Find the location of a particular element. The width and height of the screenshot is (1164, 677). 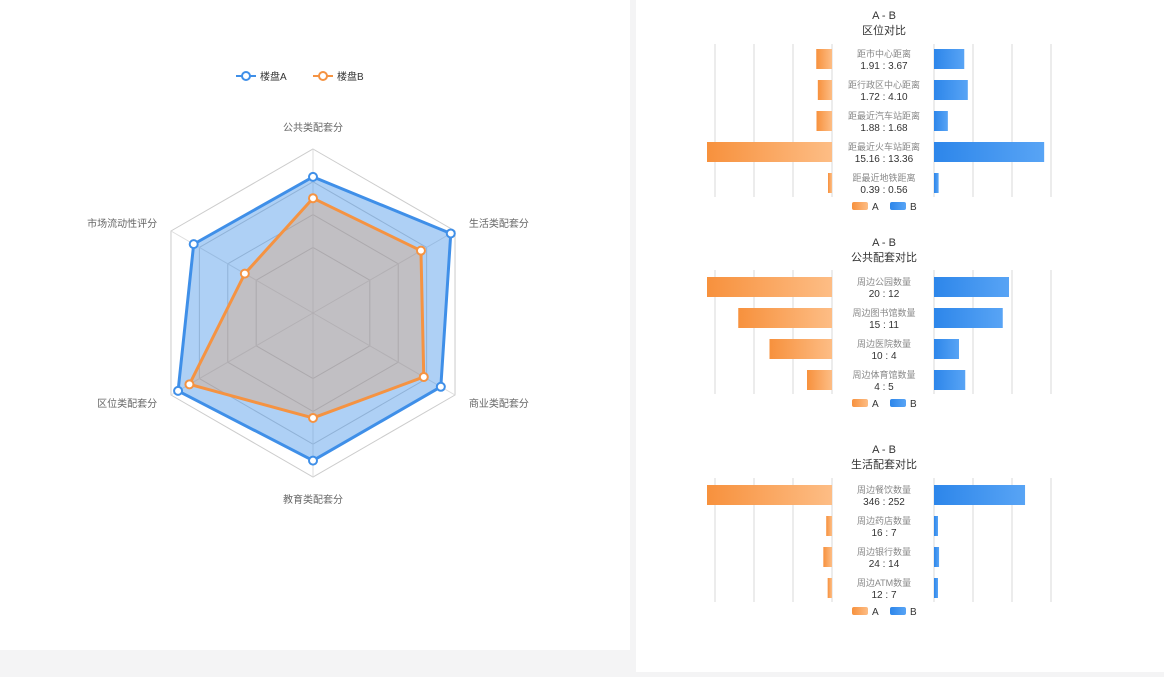

legend-label: 楼盘A is located at coordinates (273, 76).